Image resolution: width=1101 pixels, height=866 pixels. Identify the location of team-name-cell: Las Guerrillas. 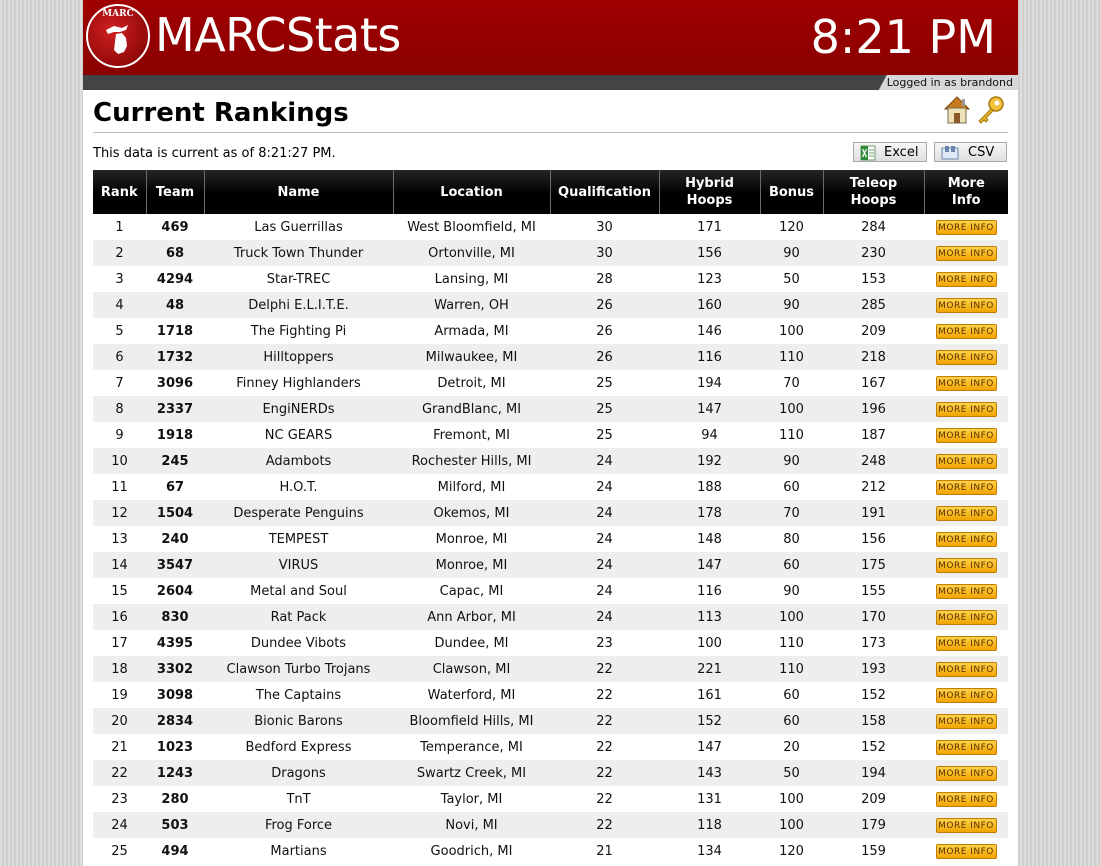
(298, 227).